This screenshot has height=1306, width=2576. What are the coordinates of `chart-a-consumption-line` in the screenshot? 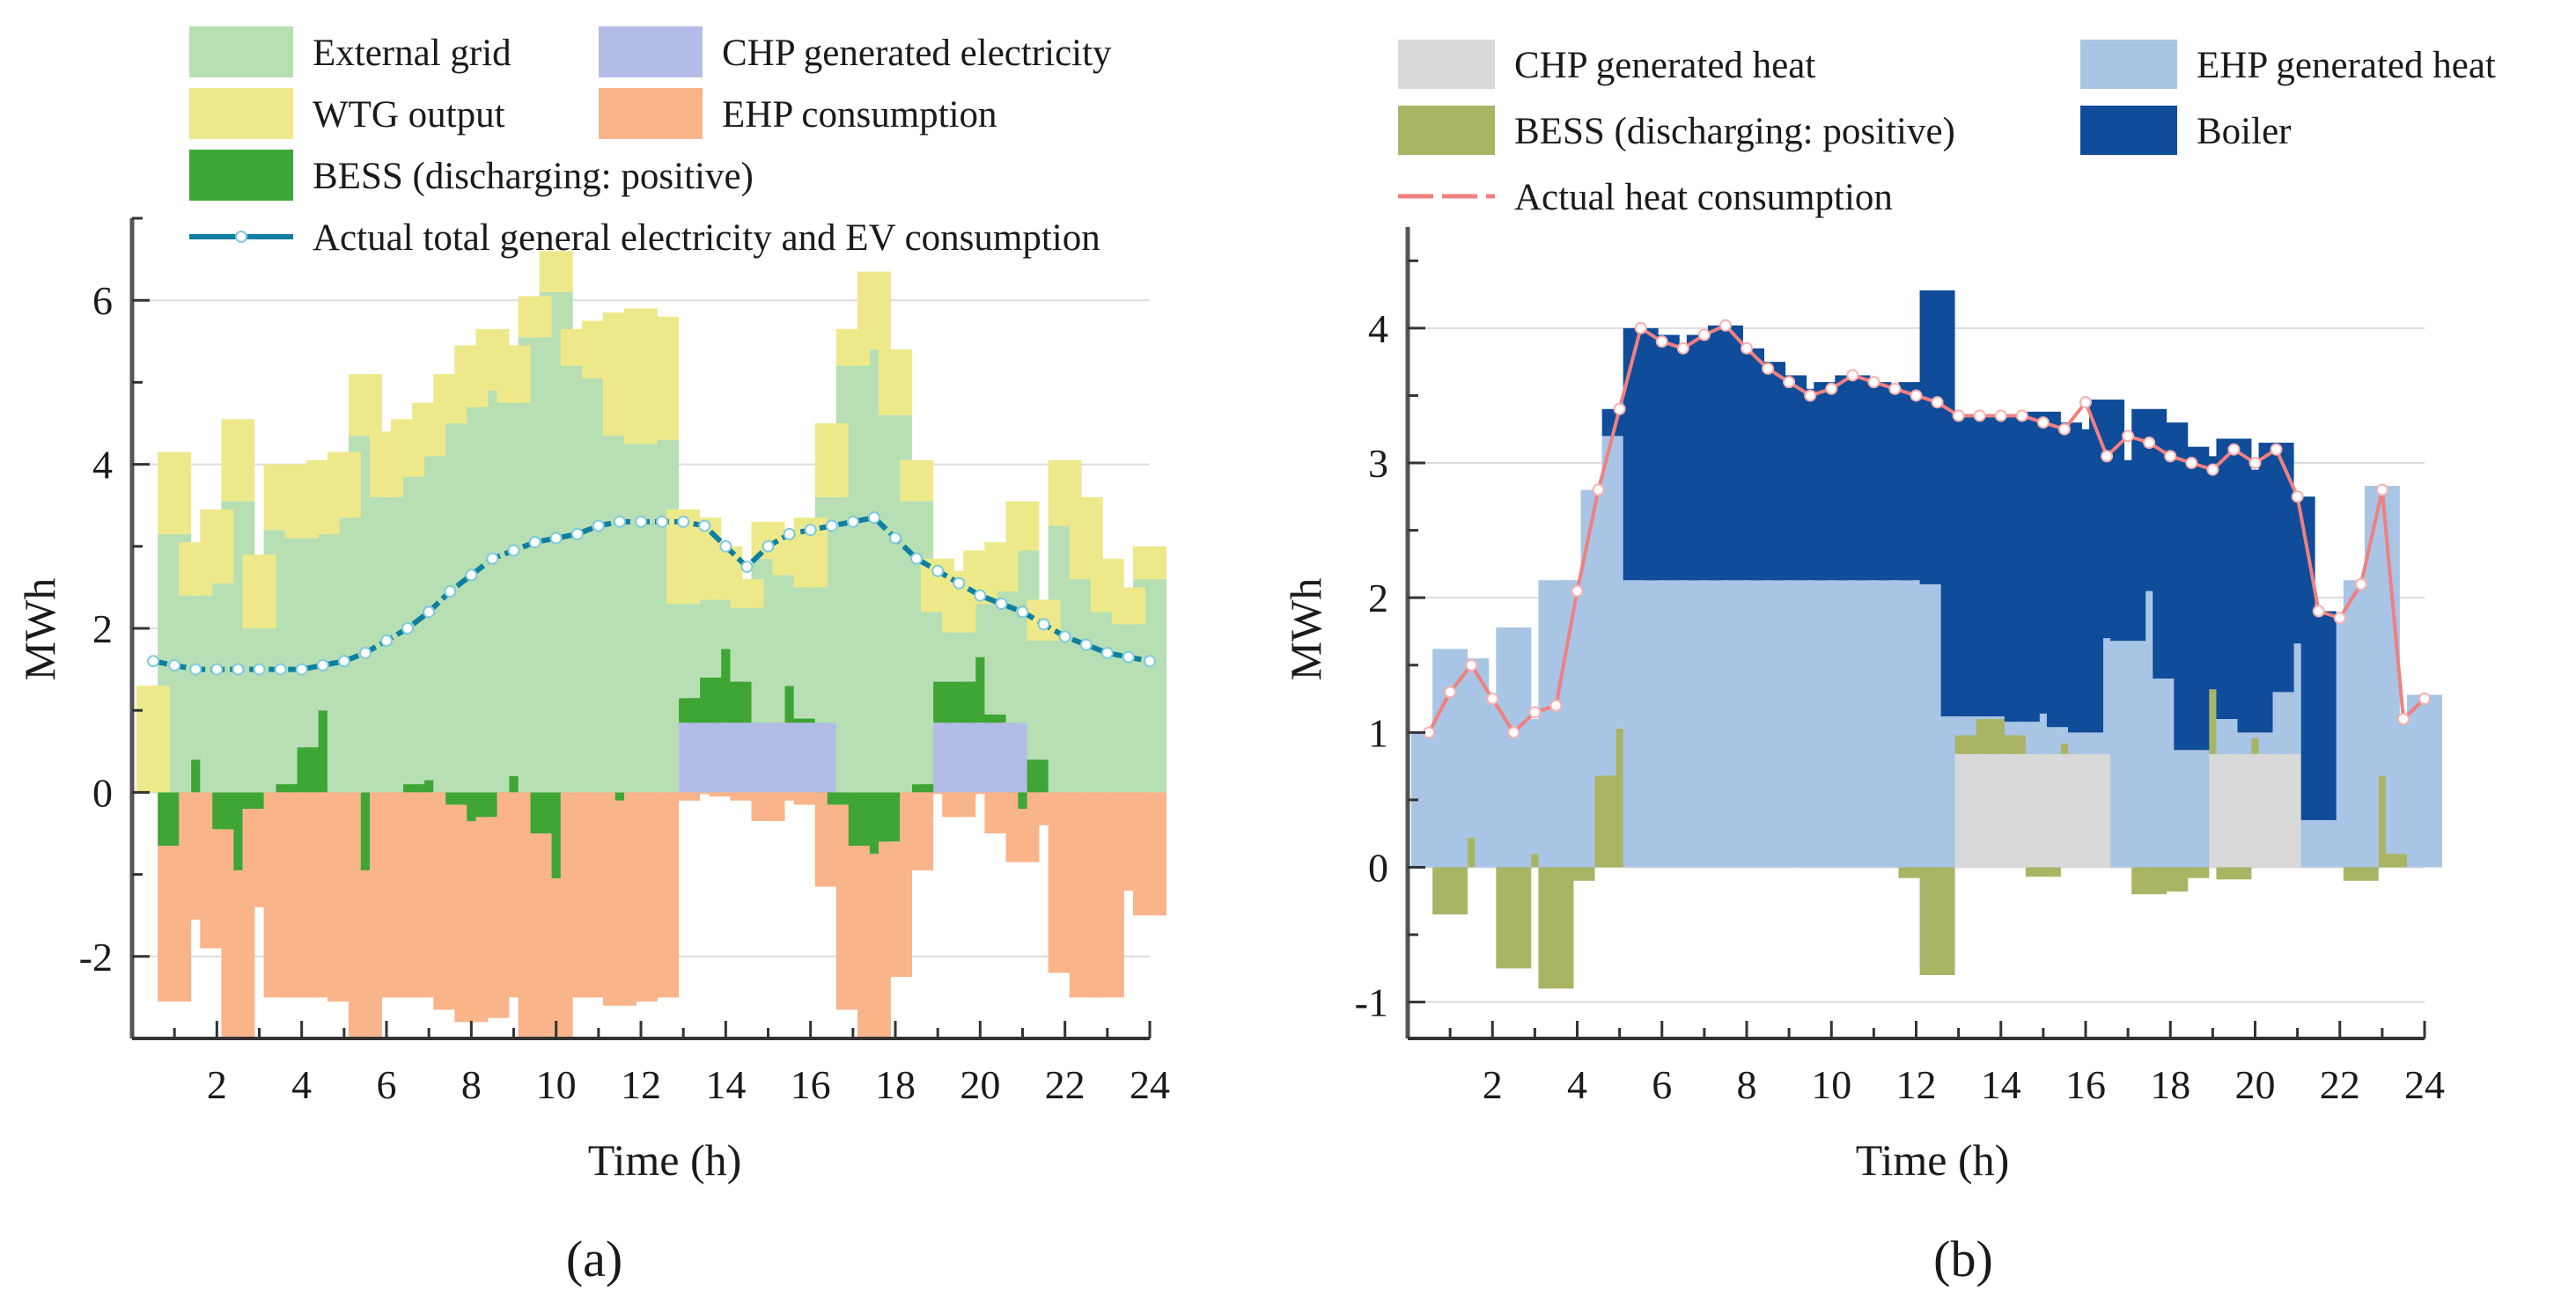 It's located at (652, 593).